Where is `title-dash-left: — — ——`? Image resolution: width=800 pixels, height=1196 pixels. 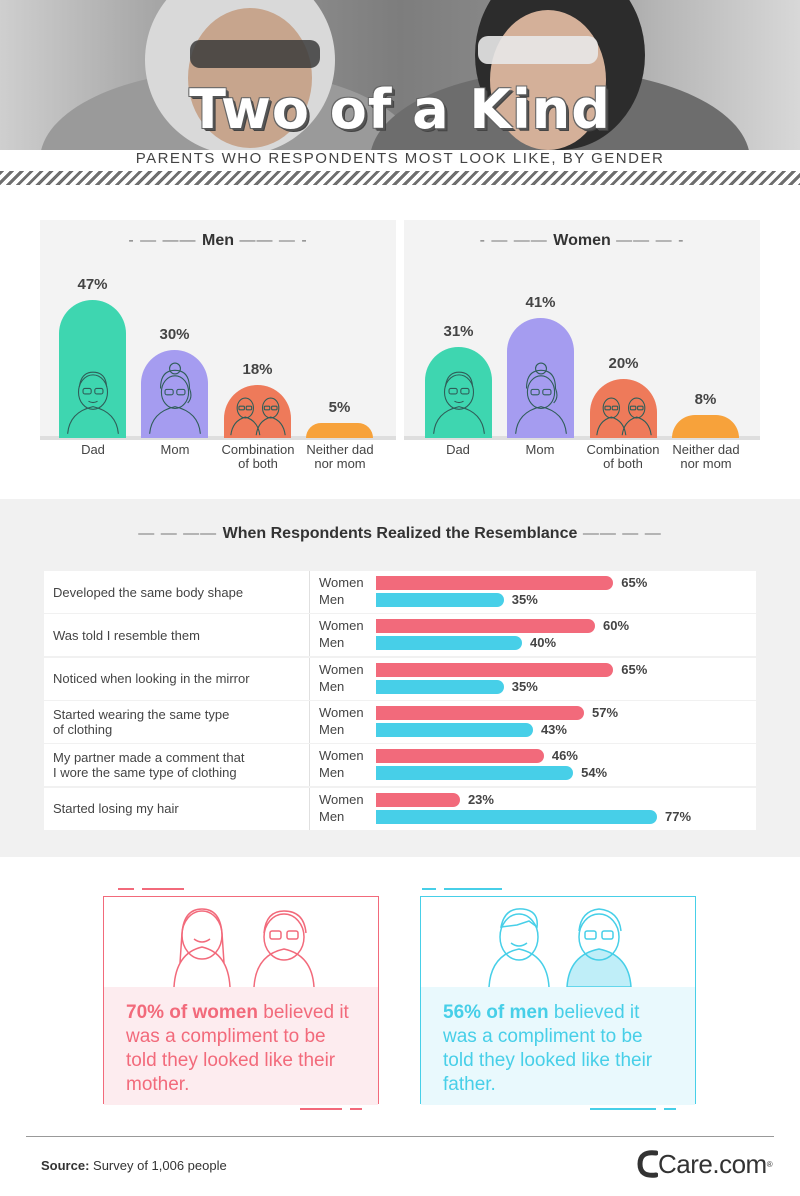 title-dash-left: — — —— is located at coordinates (180, 533).